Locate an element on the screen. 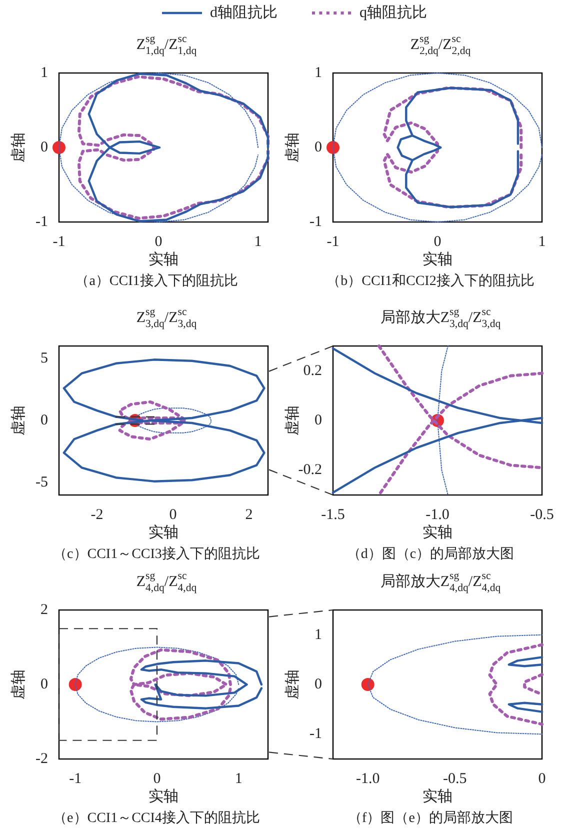  legend-label: d轴阻抗比 is located at coordinates (244, 13).